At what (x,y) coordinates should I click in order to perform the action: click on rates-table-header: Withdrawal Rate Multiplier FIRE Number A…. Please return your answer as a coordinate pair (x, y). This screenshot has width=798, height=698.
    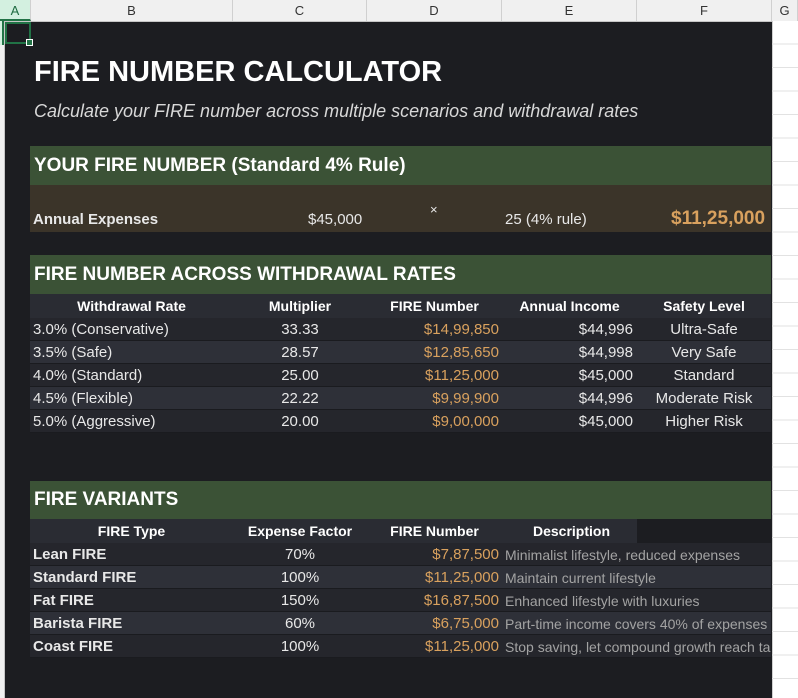
    Looking at the image, I should click on (400, 306).